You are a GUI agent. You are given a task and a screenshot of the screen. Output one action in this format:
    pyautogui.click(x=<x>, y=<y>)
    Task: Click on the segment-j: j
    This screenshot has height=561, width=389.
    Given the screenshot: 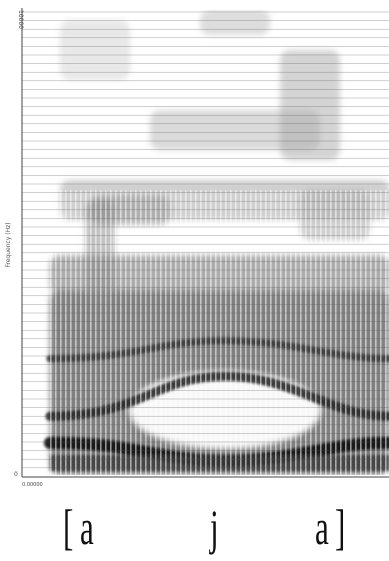 What is the action you would take?
    pyautogui.click(x=214, y=527)
    